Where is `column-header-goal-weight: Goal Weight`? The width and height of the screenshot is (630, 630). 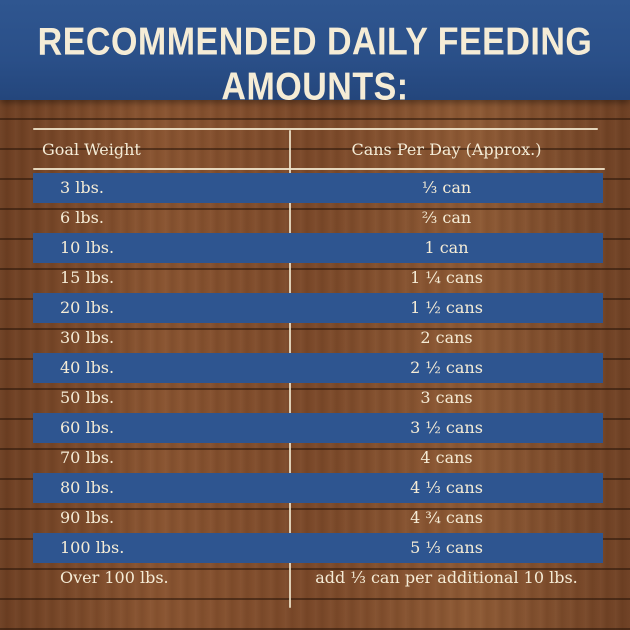 column-header-goal-weight: Goal Weight is located at coordinates (91, 149).